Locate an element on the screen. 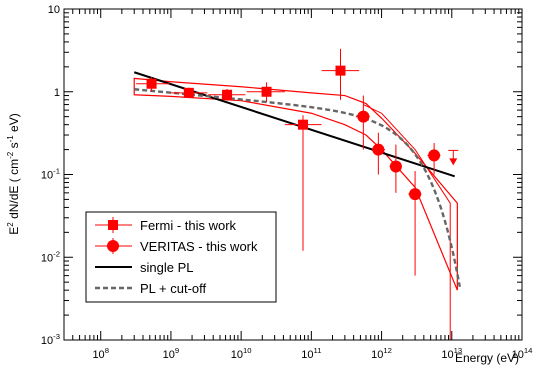 Image resolution: width=534 pixels, height=368 pixels. x-tick-label: 10¹² is located at coordinates (381, 353).